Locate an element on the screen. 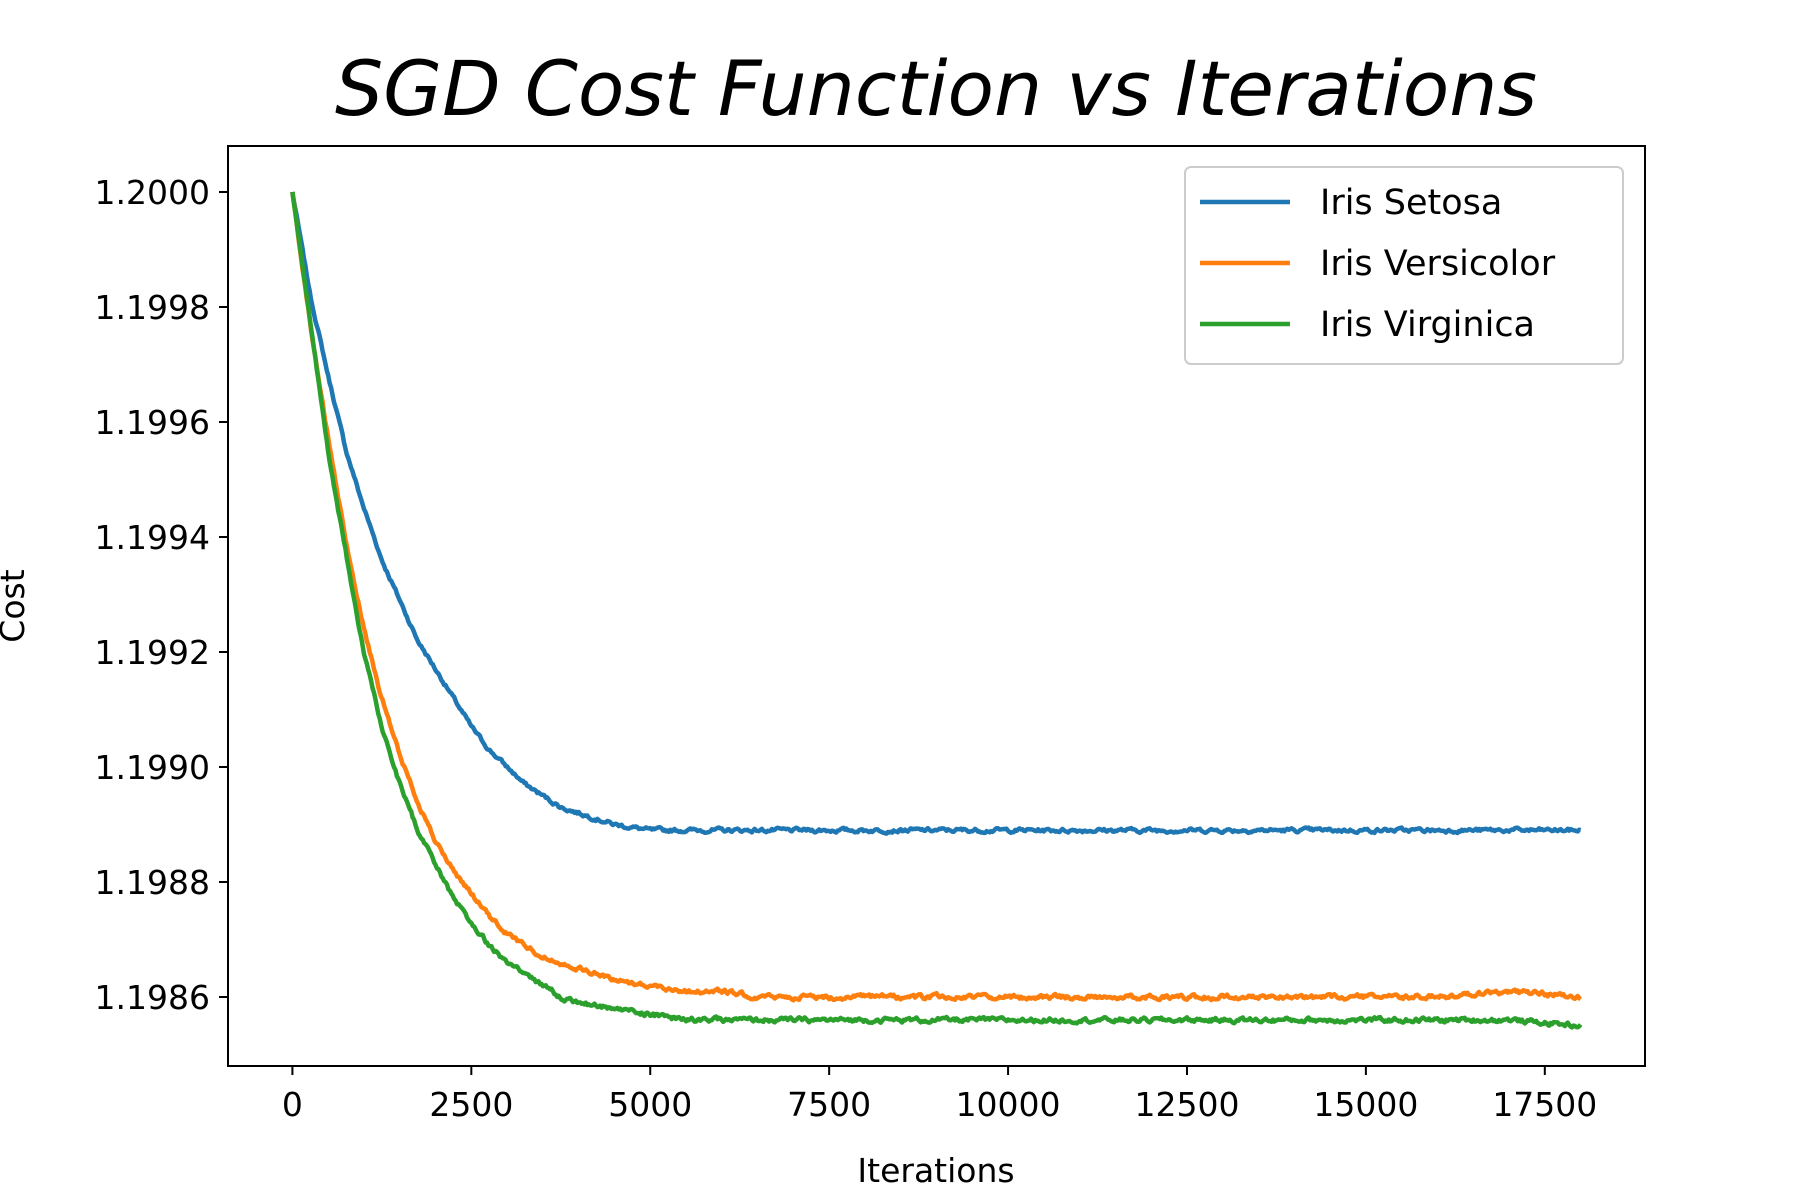 The width and height of the screenshot is (1800, 1200). y-axis-label: Cost is located at coordinates (16, 605).